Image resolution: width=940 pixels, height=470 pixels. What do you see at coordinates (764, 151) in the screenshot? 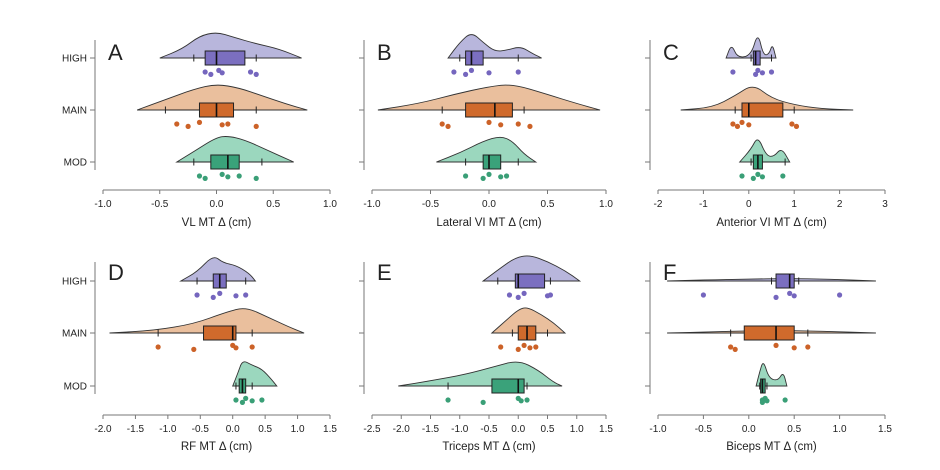
I see `panel-c-density-mod` at bounding box center [764, 151].